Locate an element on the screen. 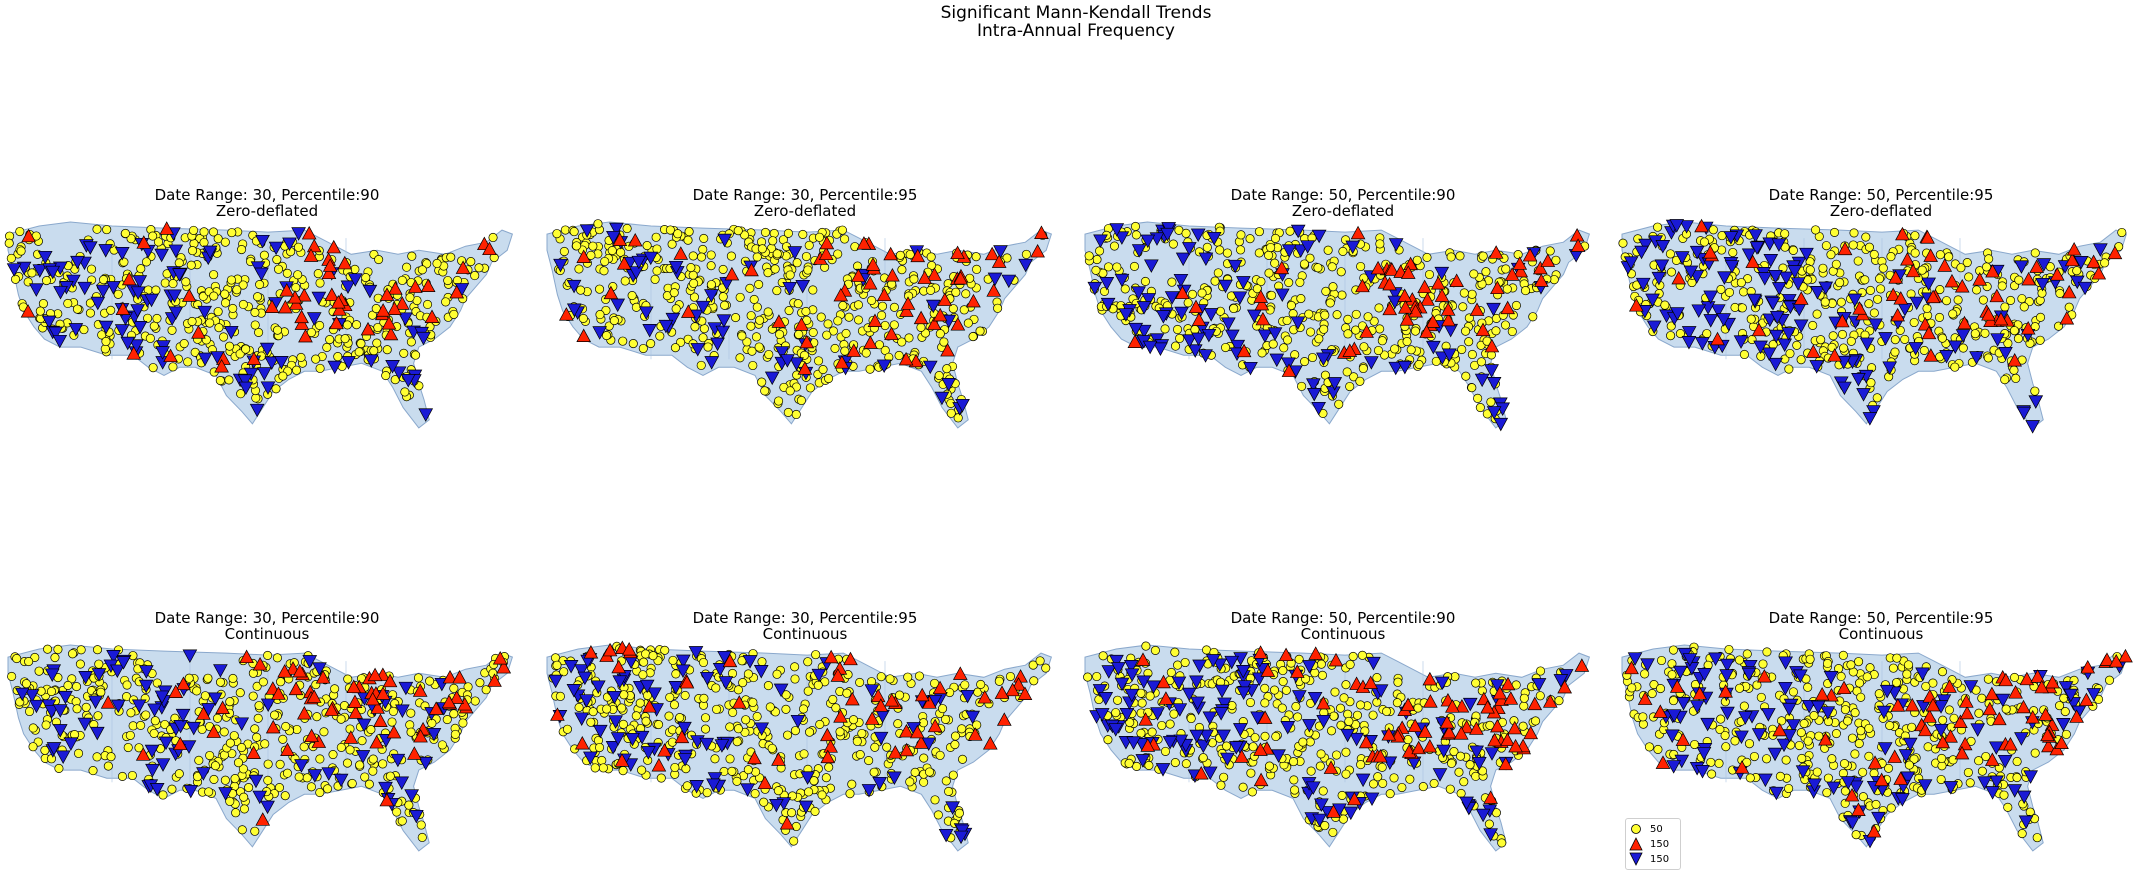  panel-subtitle-3: Zero-deflated is located at coordinates (1343, 211).